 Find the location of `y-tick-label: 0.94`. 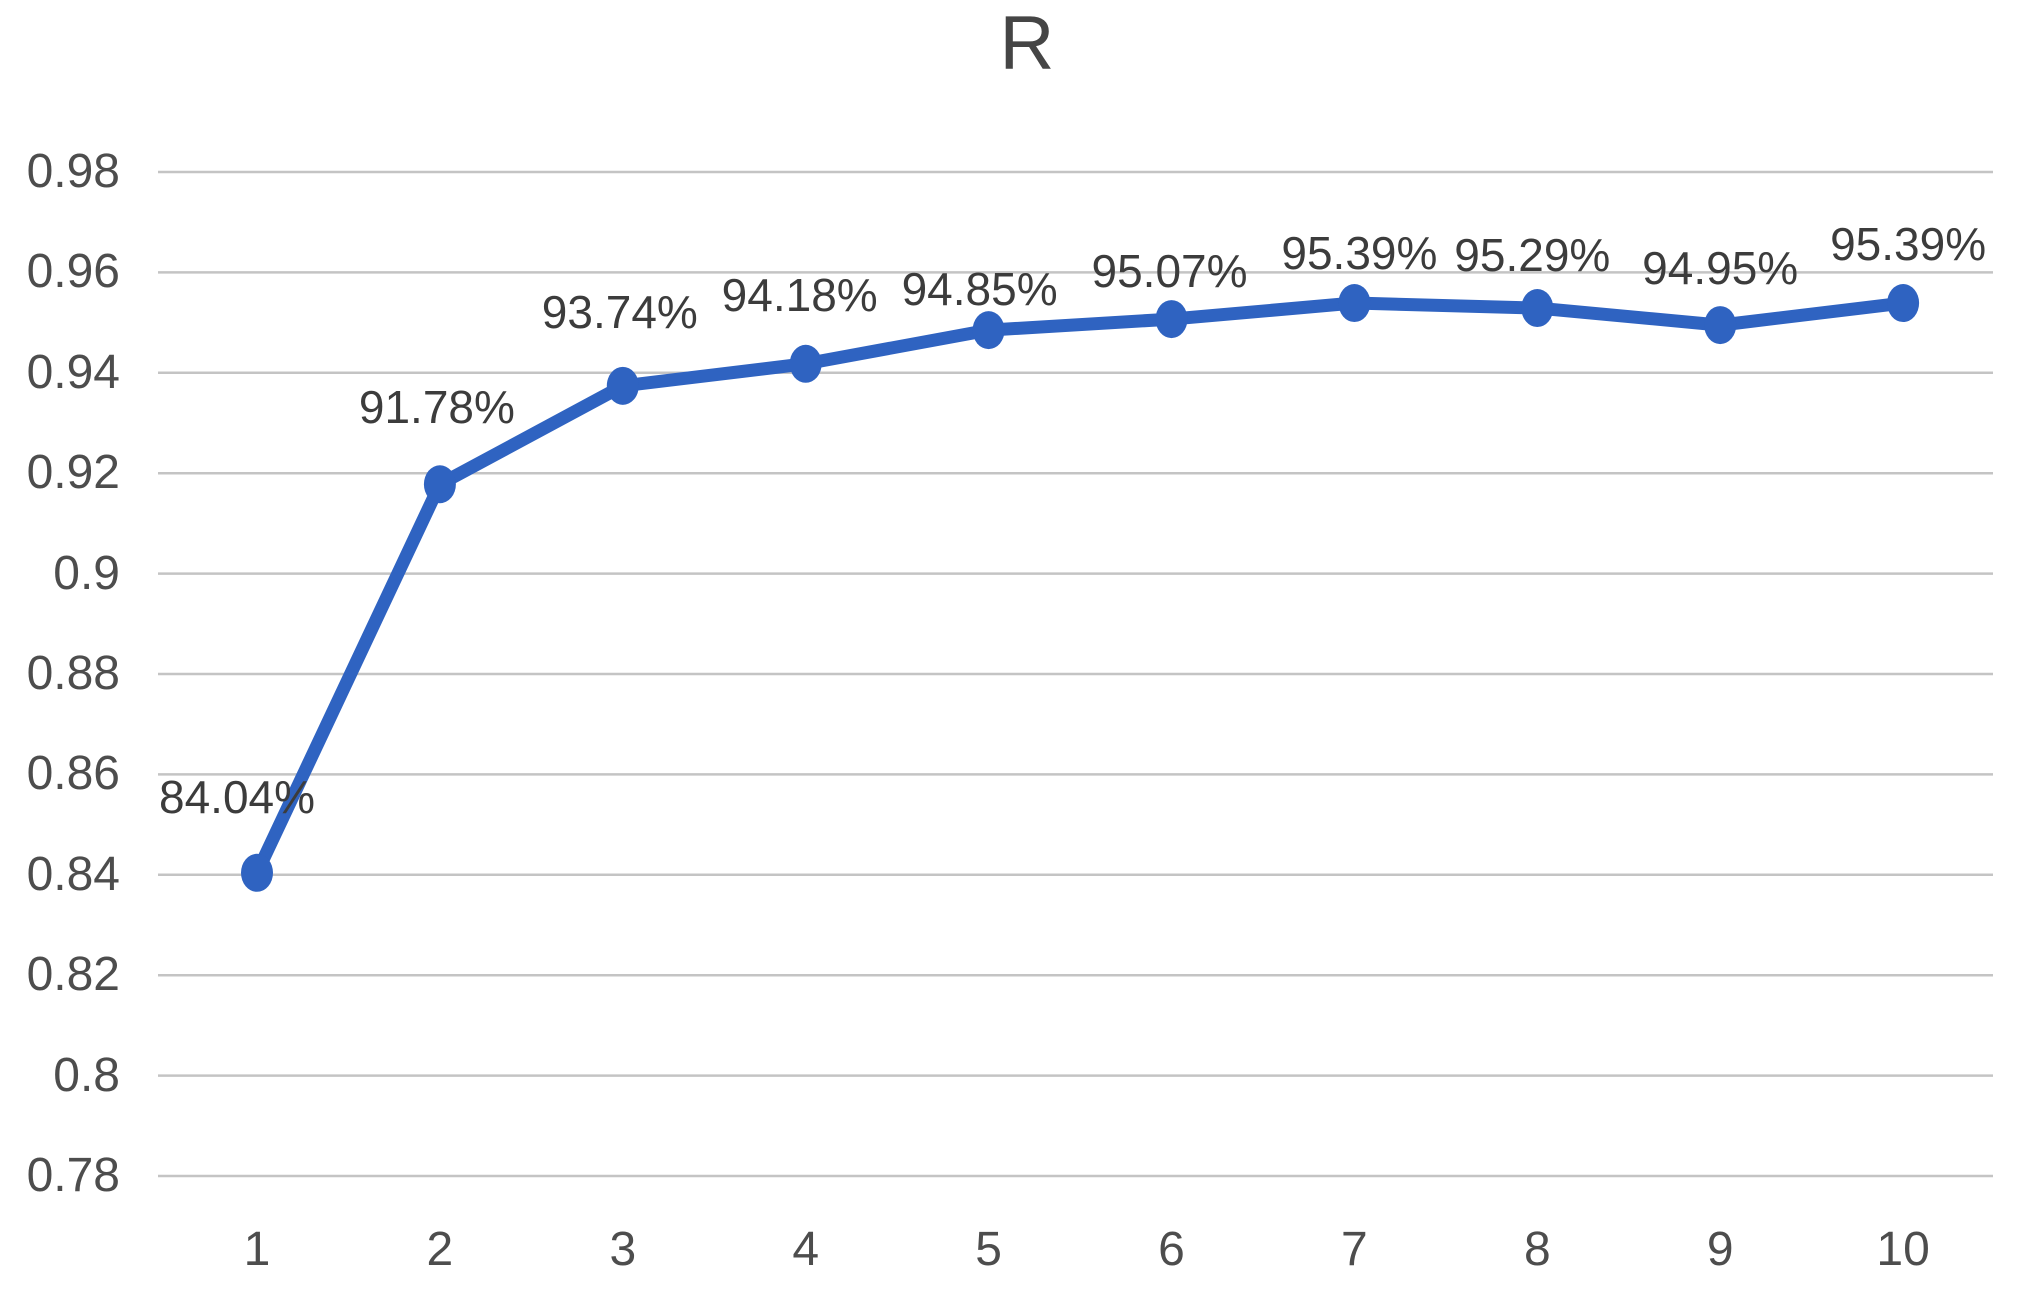

y-tick-label: 0.94 is located at coordinates (73, 372).